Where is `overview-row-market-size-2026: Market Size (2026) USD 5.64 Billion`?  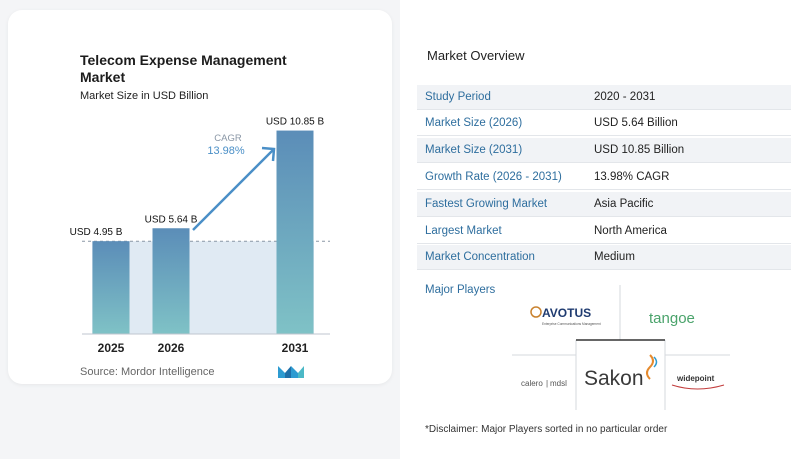 overview-row-market-size-2026: Market Size (2026) USD 5.64 Billion is located at coordinates (604, 123).